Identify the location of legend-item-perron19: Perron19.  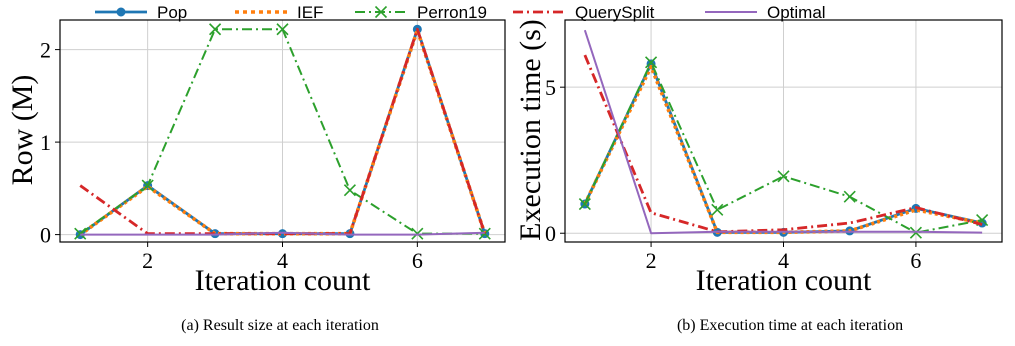
(421, 12).